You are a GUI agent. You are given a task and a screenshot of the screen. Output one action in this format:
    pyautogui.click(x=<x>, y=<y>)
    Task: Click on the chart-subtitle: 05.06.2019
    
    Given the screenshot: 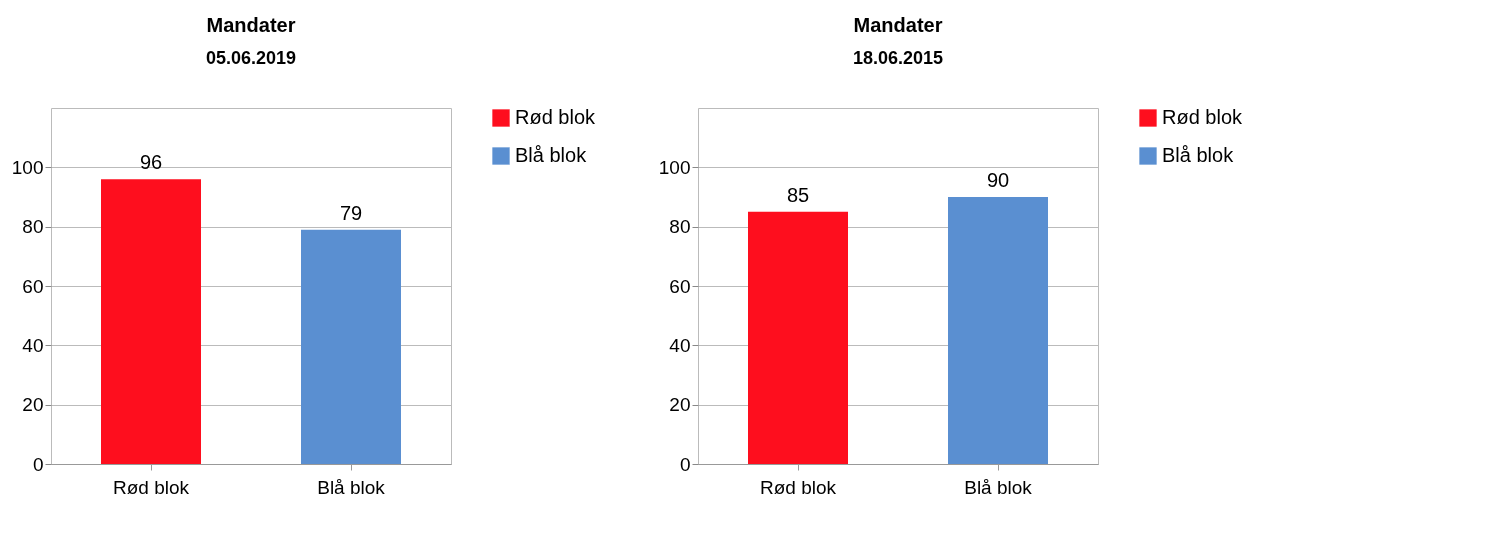 What is the action you would take?
    pyautogui.click(x=251, y=58)
    